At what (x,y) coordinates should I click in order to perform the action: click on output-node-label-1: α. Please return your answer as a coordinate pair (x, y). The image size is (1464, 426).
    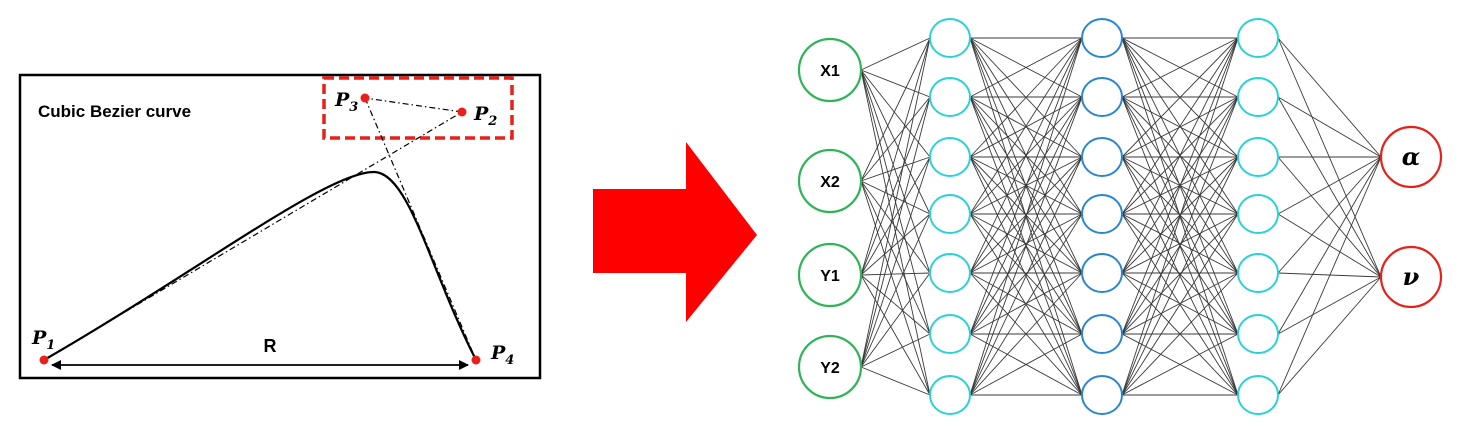
    Looking at the image, I should click on (1411, 156).